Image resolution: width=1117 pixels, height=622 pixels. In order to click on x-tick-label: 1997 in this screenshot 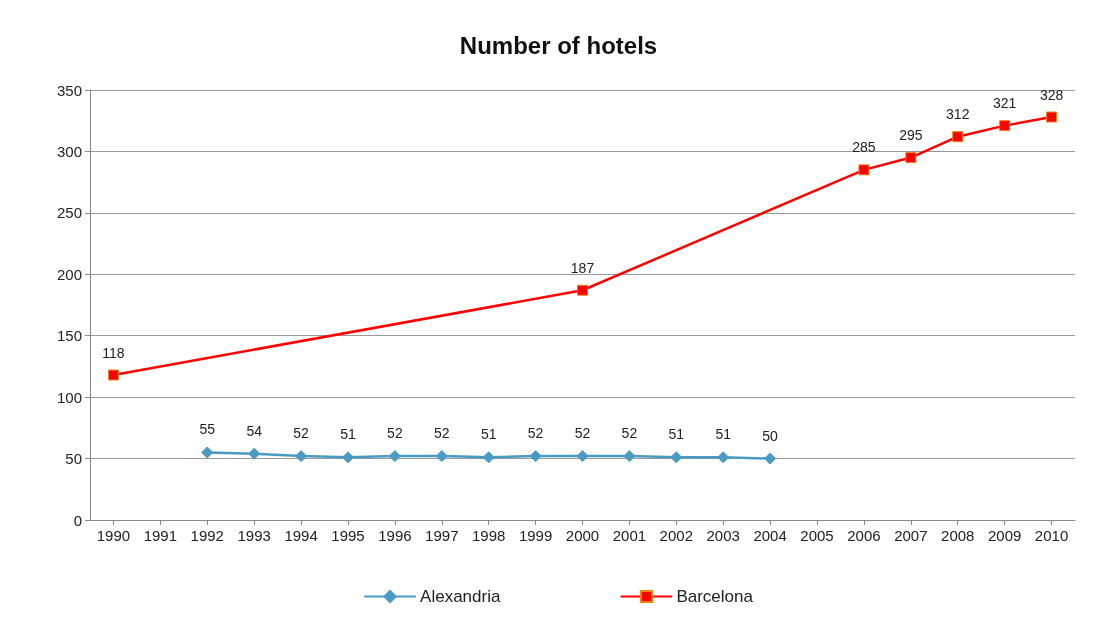, I will do `click(442, 535)`.